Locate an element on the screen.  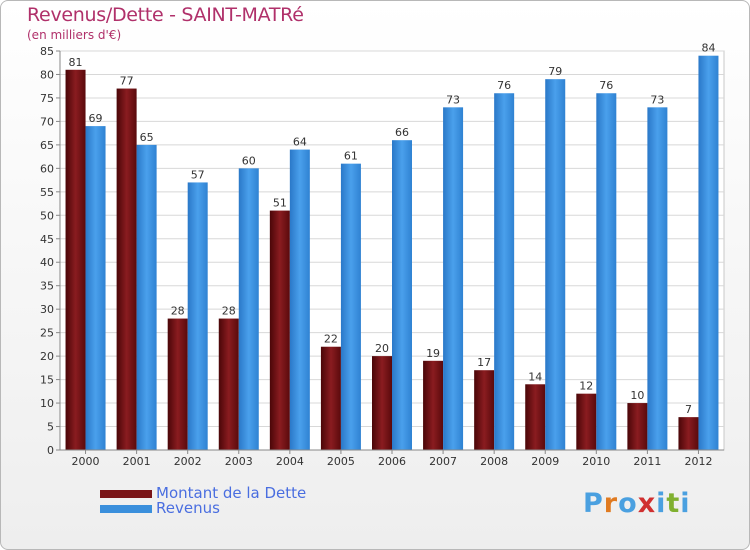
proxiti-logo: Proxiti is located at coordinates (637, 503).